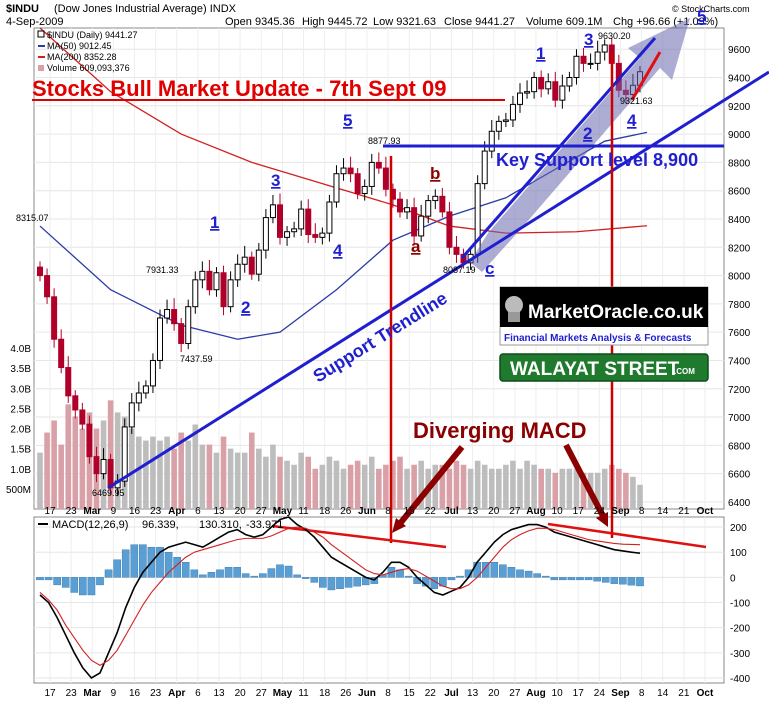 The image size is (769, 701). Describe the element at coordinates (135, 693) in the screenshot. I see `x-tick-macd: 16` at that location.